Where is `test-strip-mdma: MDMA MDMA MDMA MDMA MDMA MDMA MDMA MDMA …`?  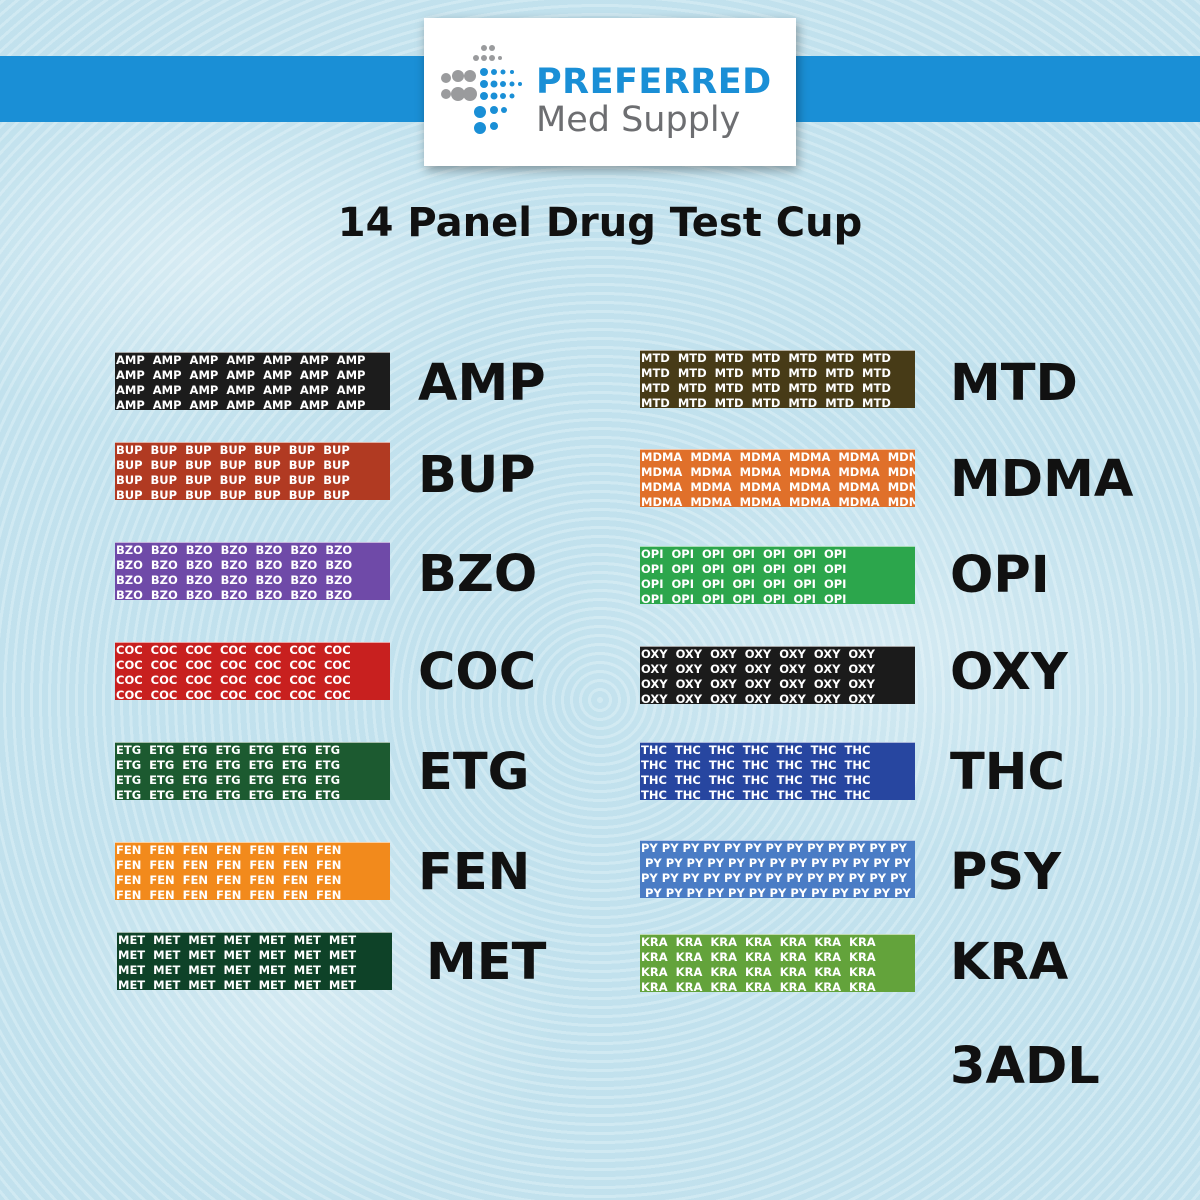
test-strip-mdma: MDMA MDMA MDMA MDMA MDMA MDMA MDMA MDMA … is located at coordinates (777, 478).